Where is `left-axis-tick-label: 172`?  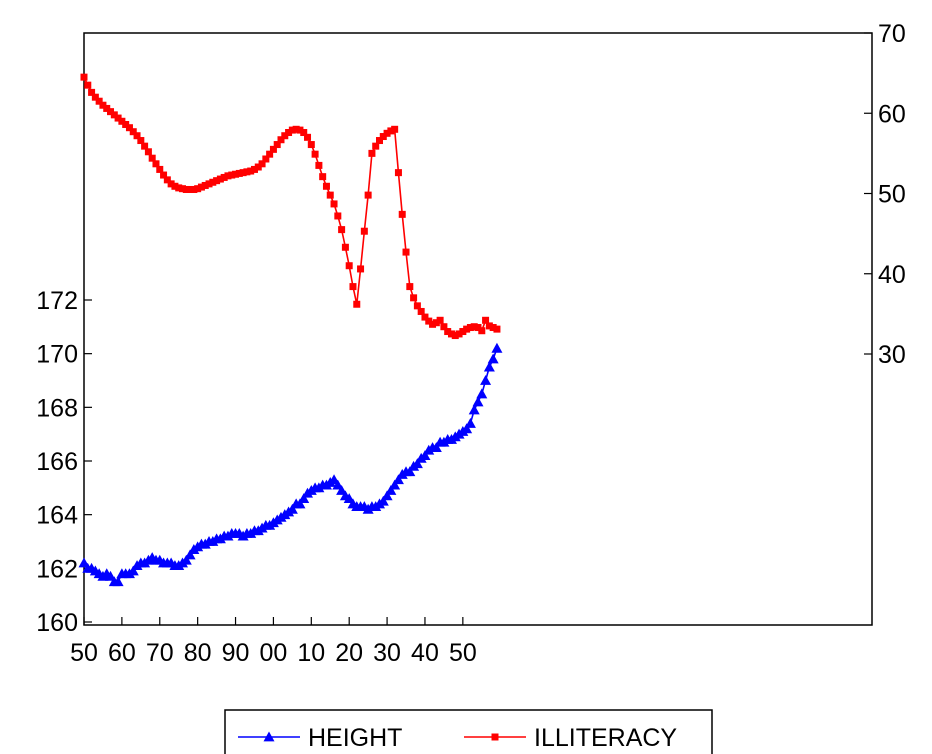 left-axis-tick-label: 172 is located at coordinates (57, 301).